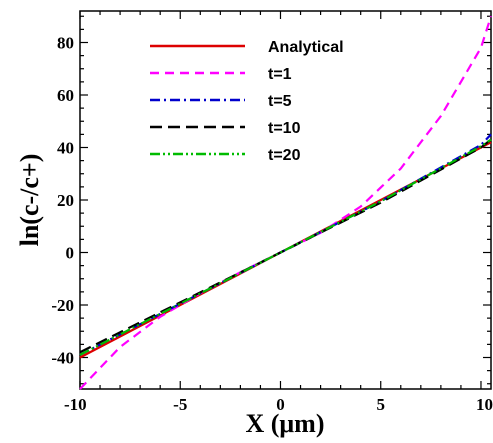 The width and height of the screenshot is (493, 443). Describe the element at coordinates (280, 74) in the screenshot. I see `legend-label: t=1` at that location.